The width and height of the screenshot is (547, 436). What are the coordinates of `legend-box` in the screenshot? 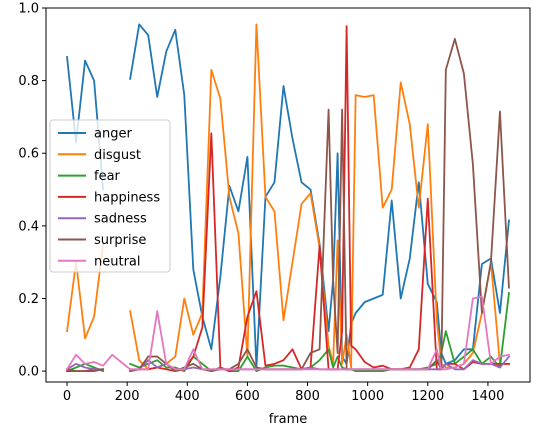 It's located at (110, 196).